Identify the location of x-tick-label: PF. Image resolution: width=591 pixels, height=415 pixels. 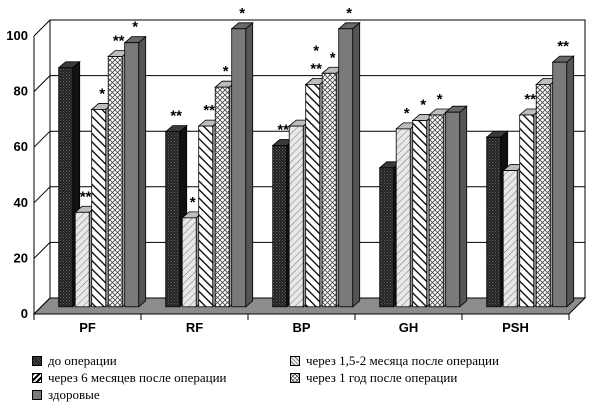
(87, 327).